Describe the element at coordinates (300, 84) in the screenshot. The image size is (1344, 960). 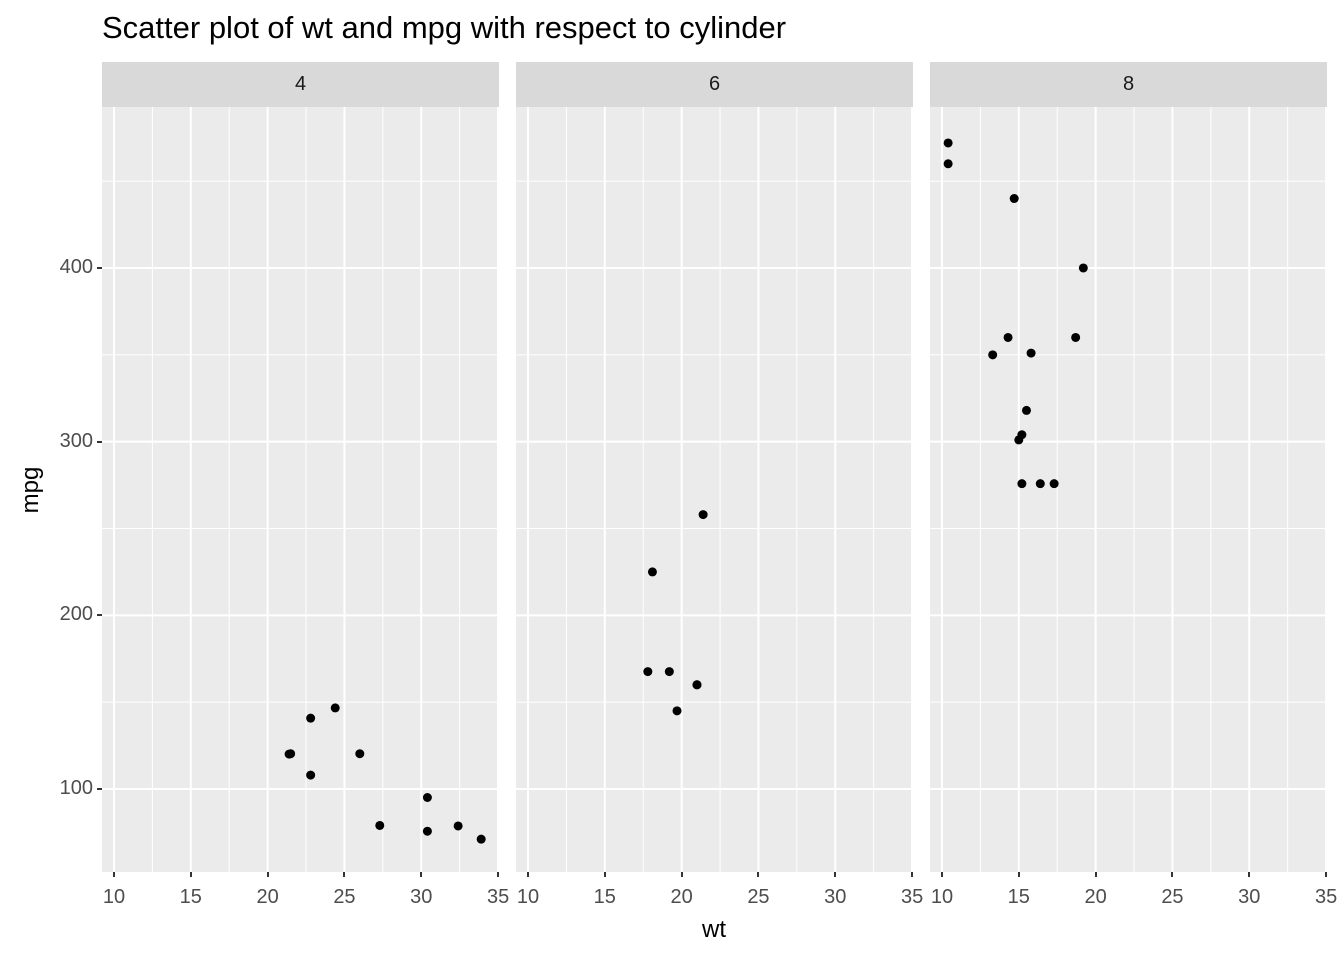
I see `facet-strip-label: 4` at that location.